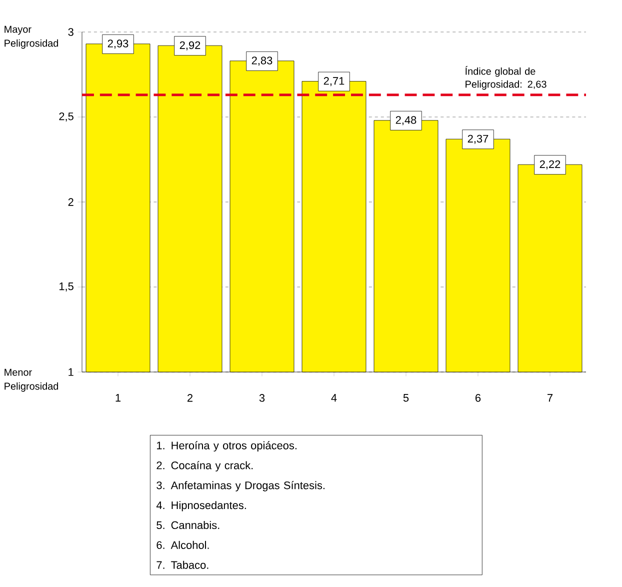 This screenshot has height=587, width=622. Describe the element at coordinates (201, 506) in the screenshot. I see `text: 4. Hipnosedantes.` at that location.